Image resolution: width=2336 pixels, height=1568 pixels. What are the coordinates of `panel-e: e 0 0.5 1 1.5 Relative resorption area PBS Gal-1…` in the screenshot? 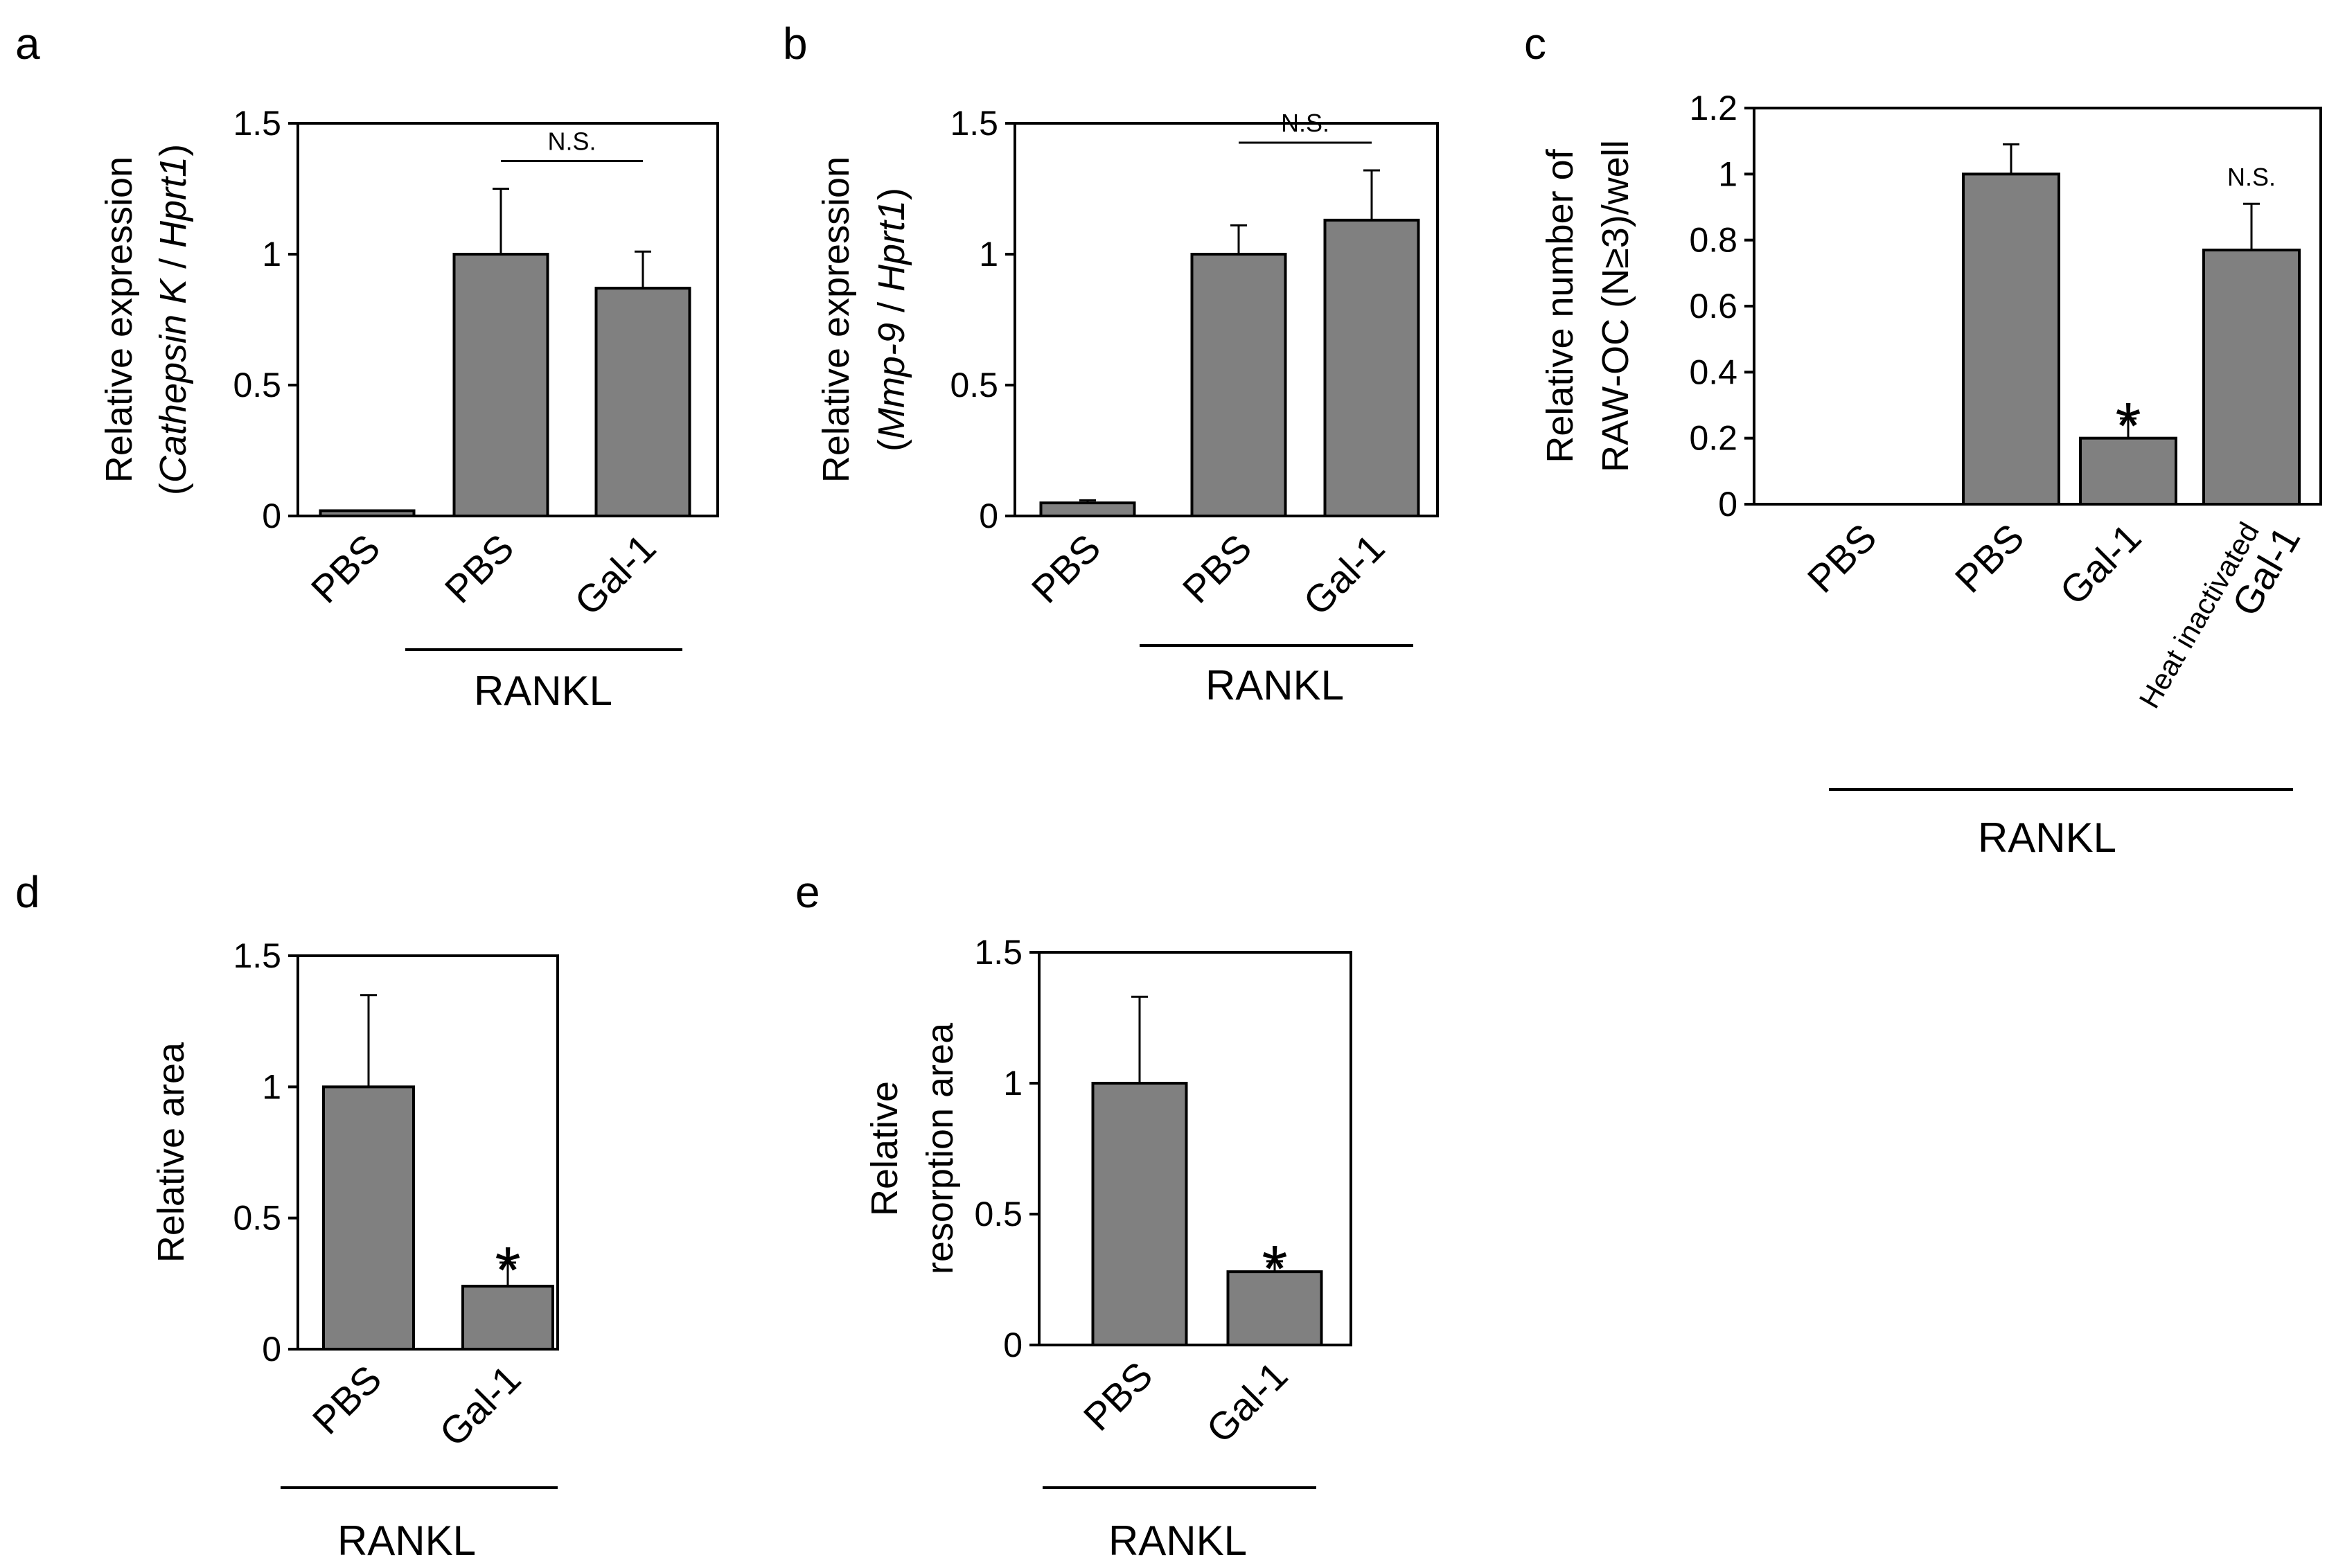 It's located at (1073, 1216).